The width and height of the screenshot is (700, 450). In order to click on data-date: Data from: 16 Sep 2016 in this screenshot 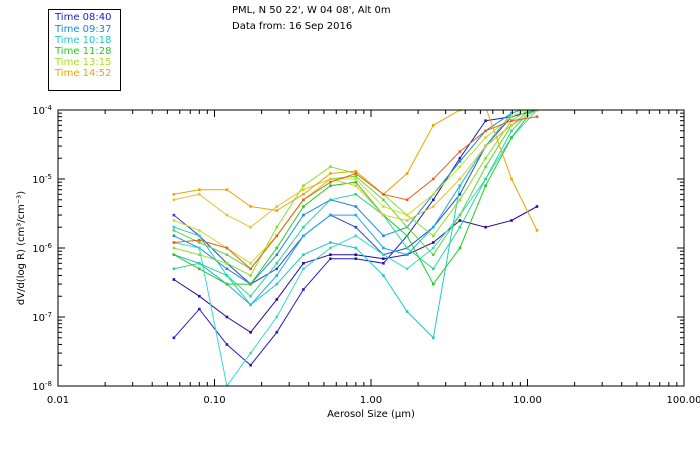, I will do `click(292, 26)`.